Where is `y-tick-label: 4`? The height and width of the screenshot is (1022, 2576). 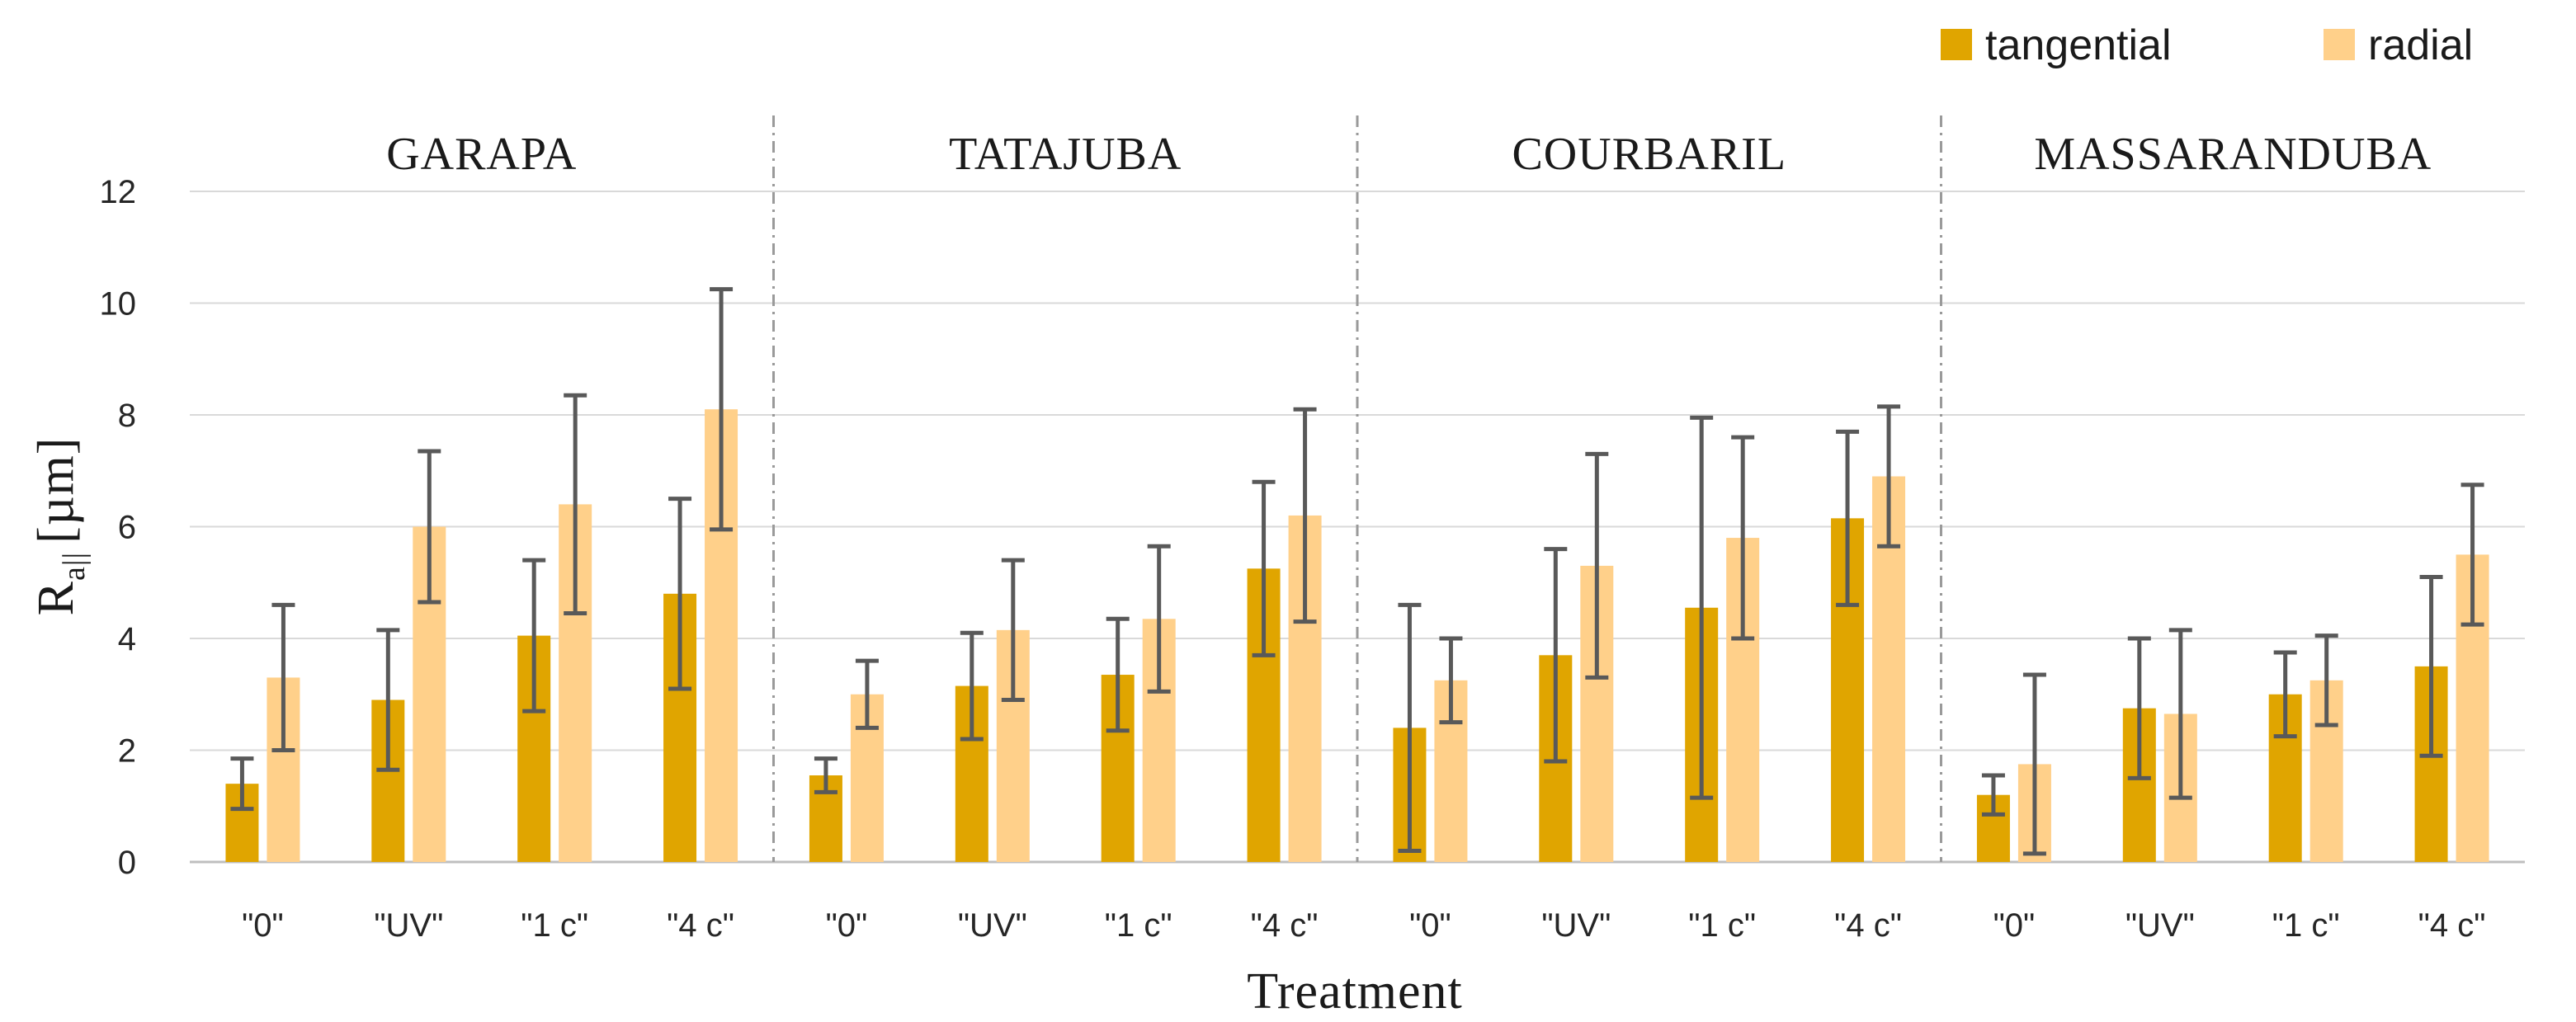
y-tick-label: 4 is located at coordinates (127, 639).